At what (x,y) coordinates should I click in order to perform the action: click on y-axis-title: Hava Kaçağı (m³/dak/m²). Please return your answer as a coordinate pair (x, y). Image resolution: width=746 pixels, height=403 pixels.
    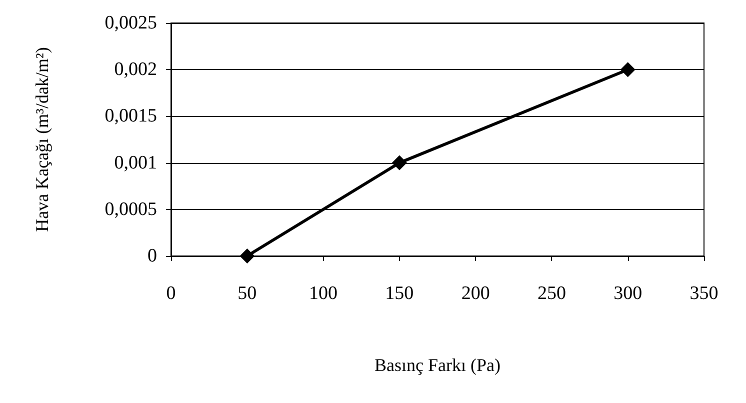
    Looking at the image, I should click on (42, 139).